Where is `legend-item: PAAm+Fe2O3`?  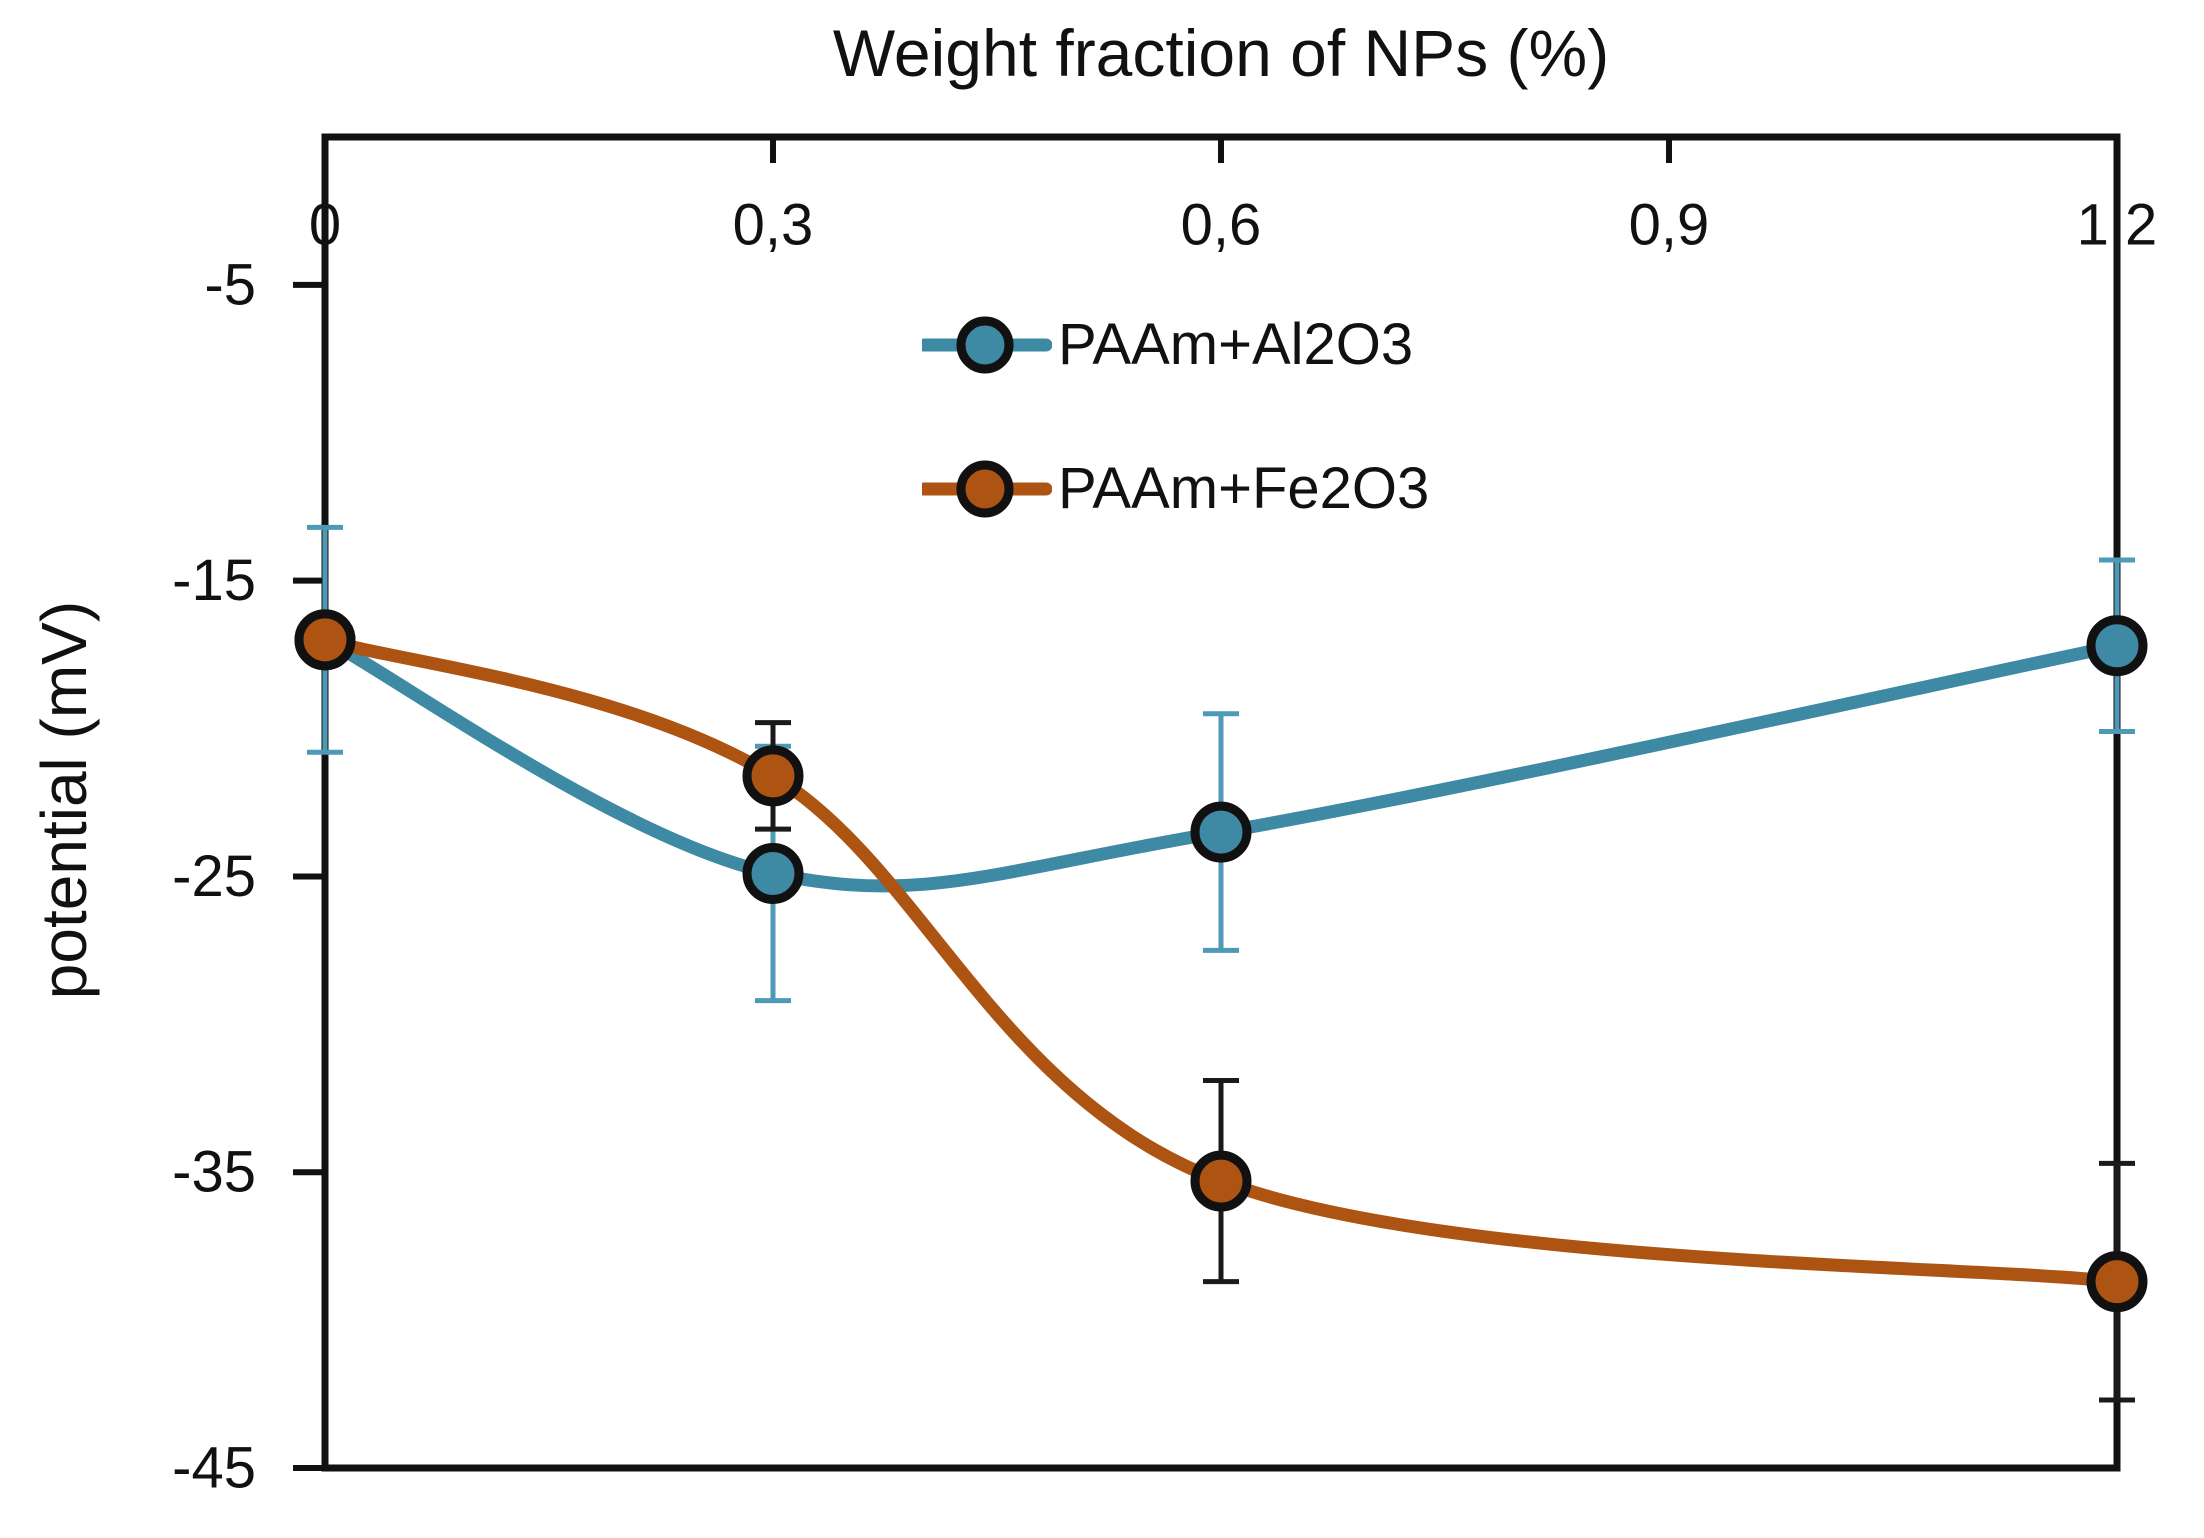
legend-item: PAAm+Fe2O3 is located at coordinates (1175, 489).